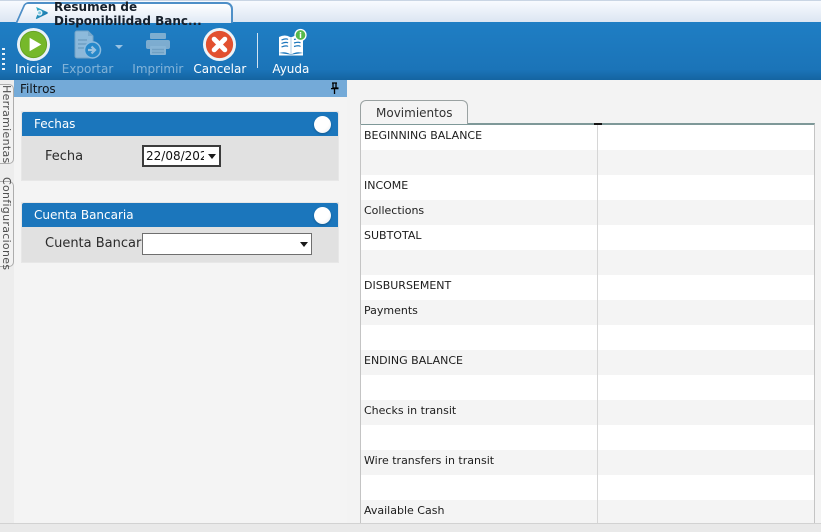 The width and height of the screenshot is (821, 532). I want to click on exportar-dropdown-caret-icon, so click(119, 49).